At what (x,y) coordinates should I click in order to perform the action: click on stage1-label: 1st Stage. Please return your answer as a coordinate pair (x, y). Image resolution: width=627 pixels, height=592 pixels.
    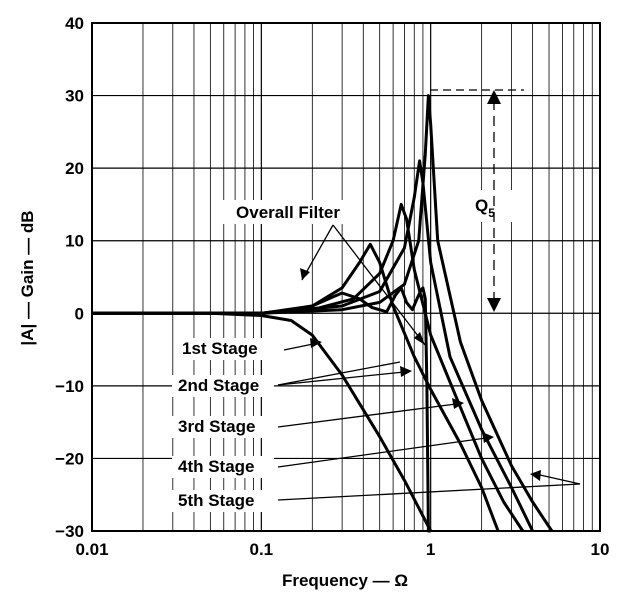
    Looking at the image, I should click on (220, 348).